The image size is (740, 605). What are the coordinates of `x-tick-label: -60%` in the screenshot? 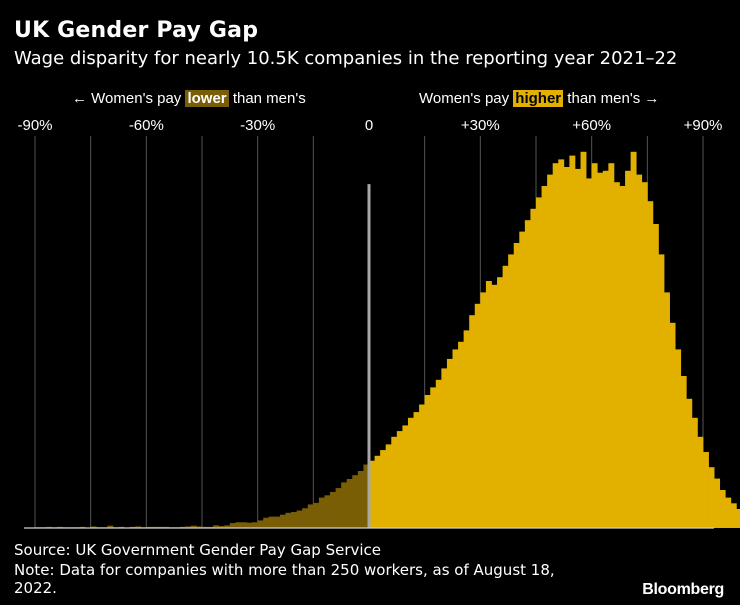 It's located at (146, 125).